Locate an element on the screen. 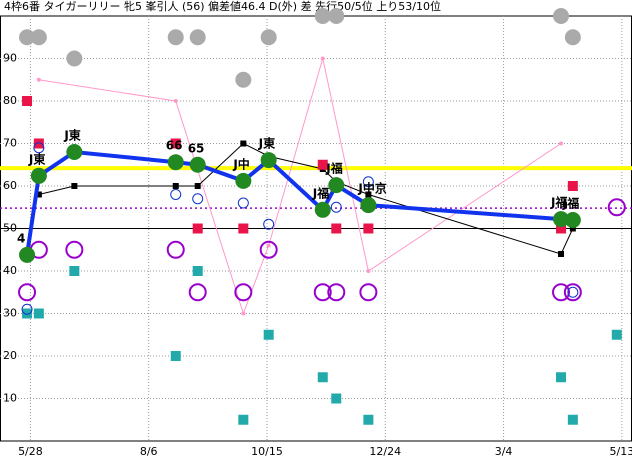 This screenshot has width=632, height=460. y-tick-label: 20 is located at coordinates (10, 355).